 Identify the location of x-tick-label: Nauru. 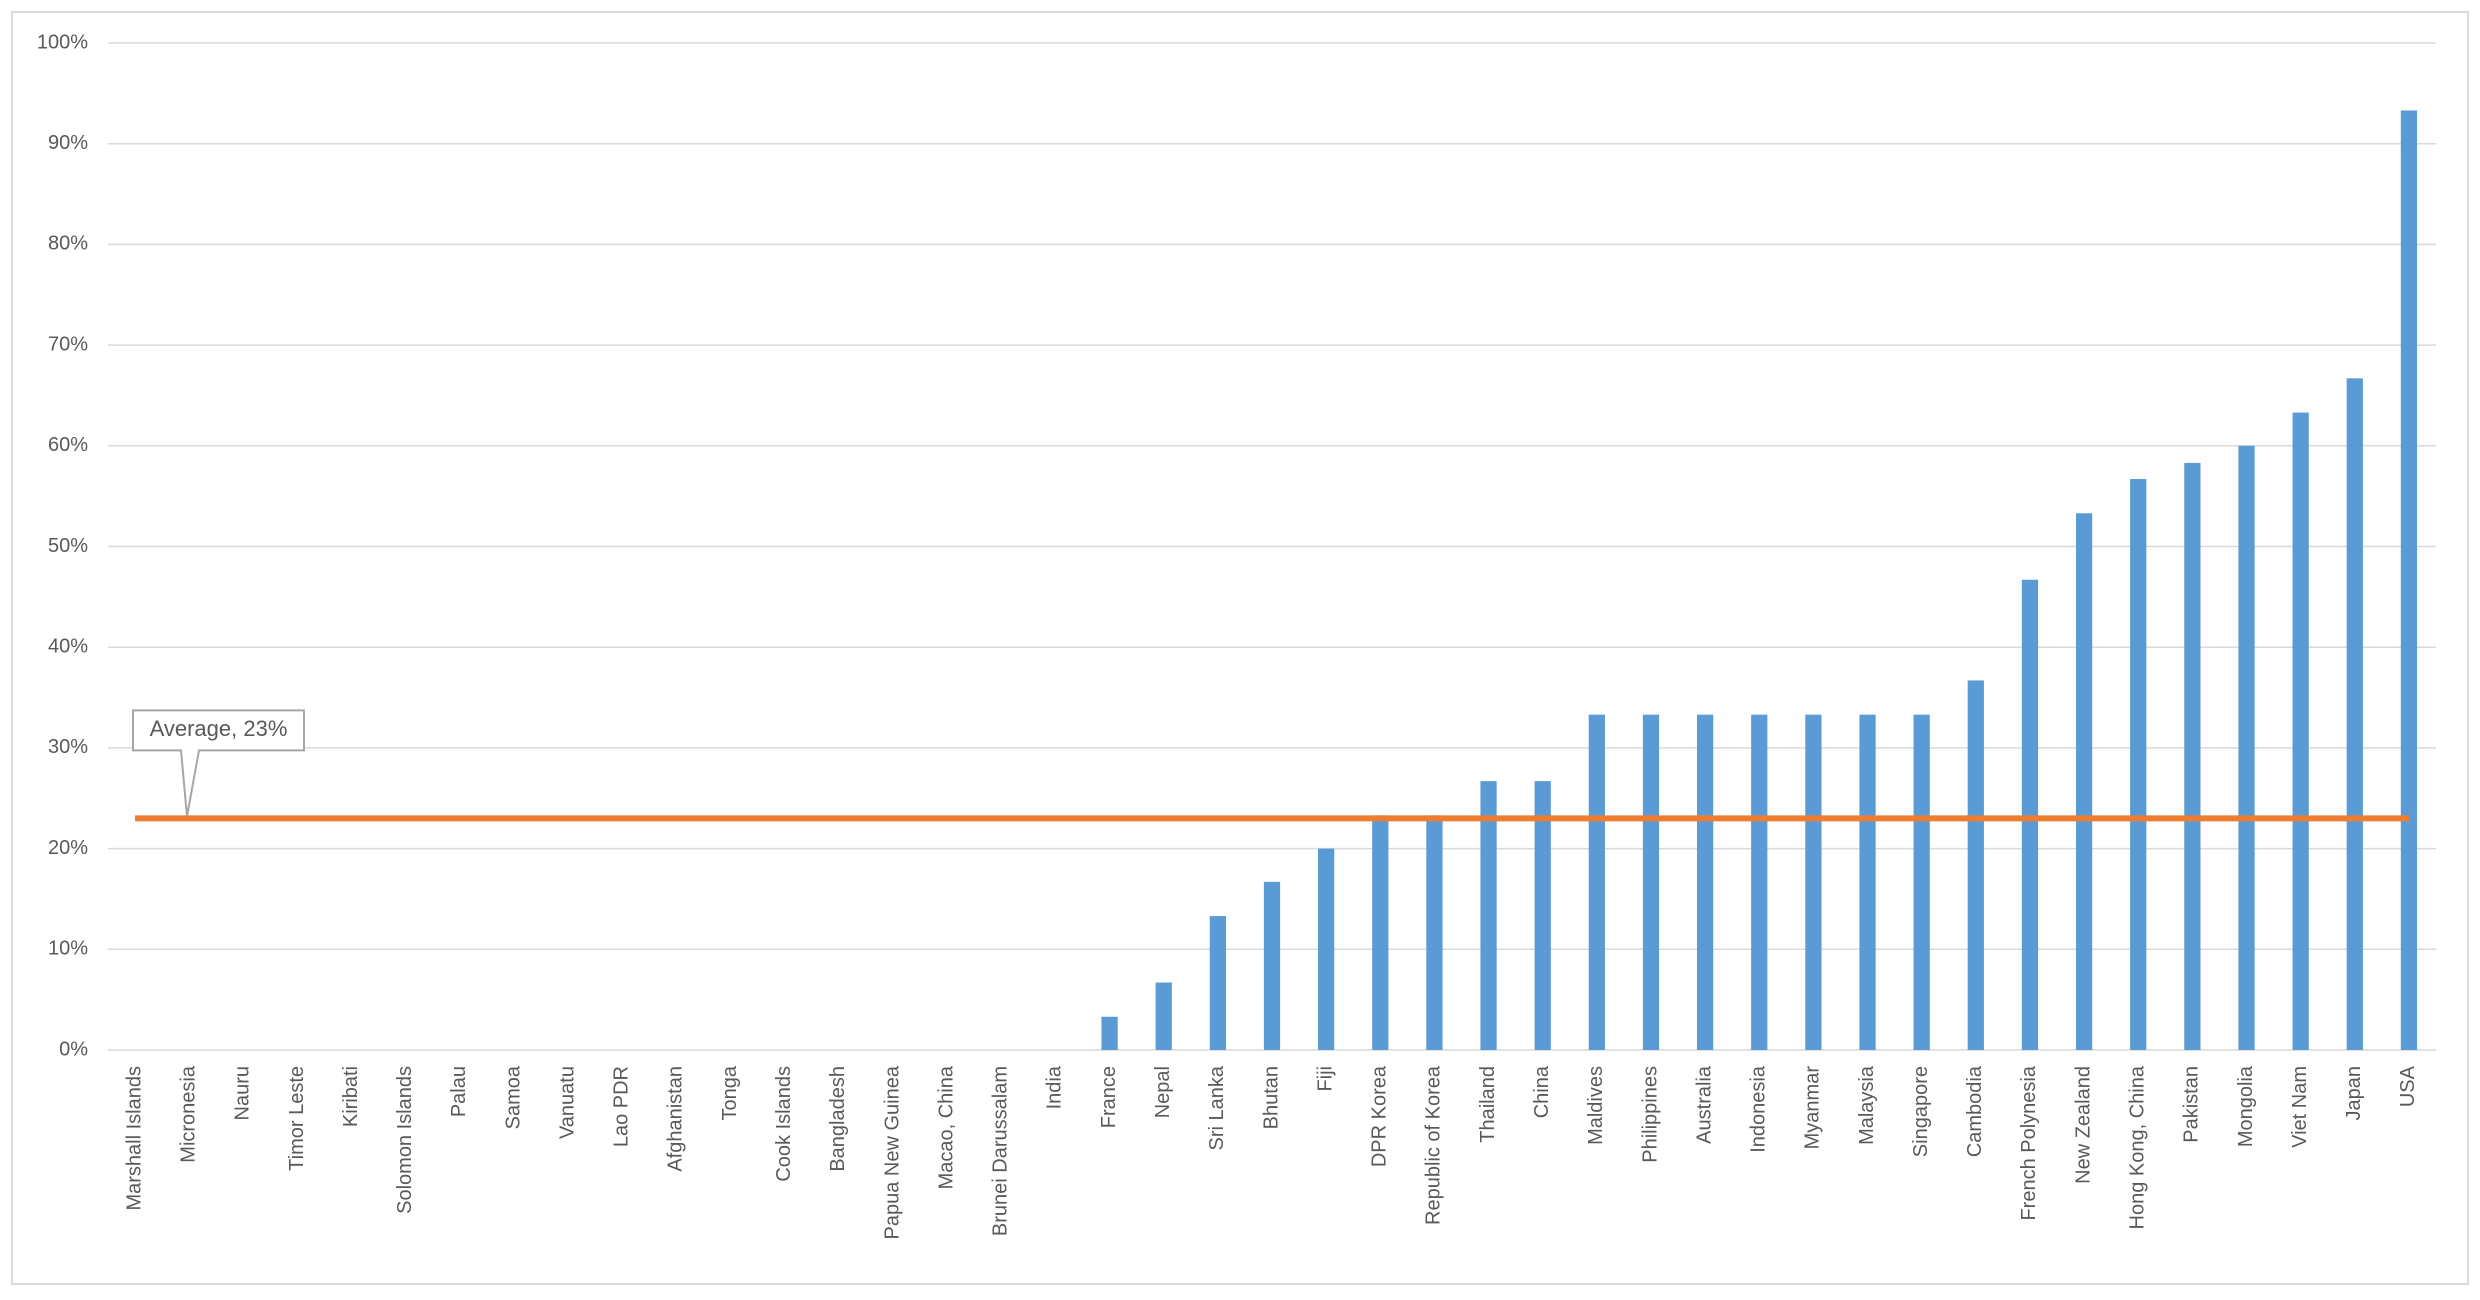
(243, 1093).